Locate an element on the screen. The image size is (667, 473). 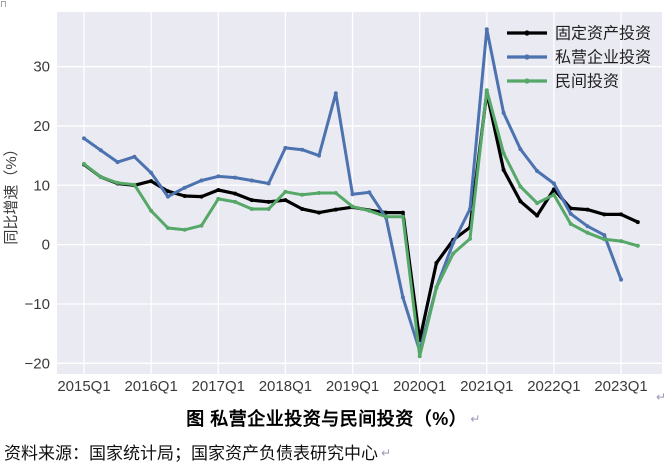
x-tick-label: 2018Q1 is located at coordinates (285, 386).